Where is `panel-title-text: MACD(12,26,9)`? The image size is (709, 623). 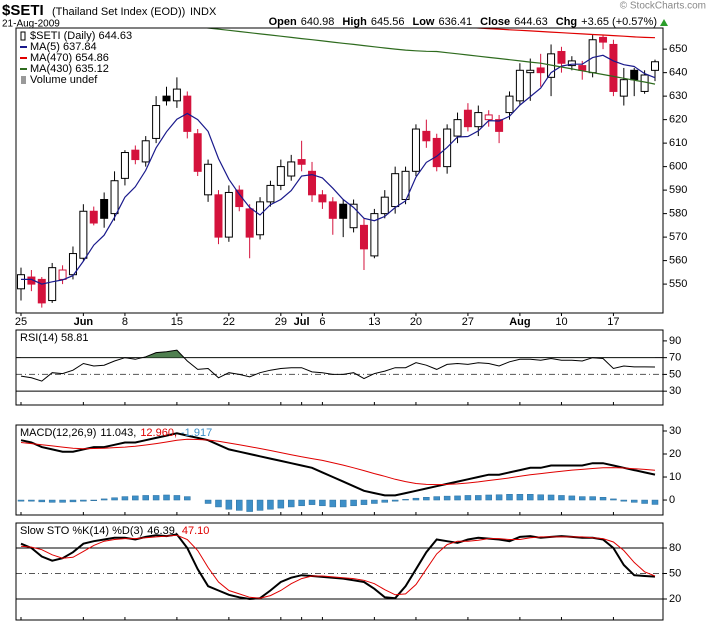
panel-title-text: MACD(12,26,9) is located at coordinates (58, 433).